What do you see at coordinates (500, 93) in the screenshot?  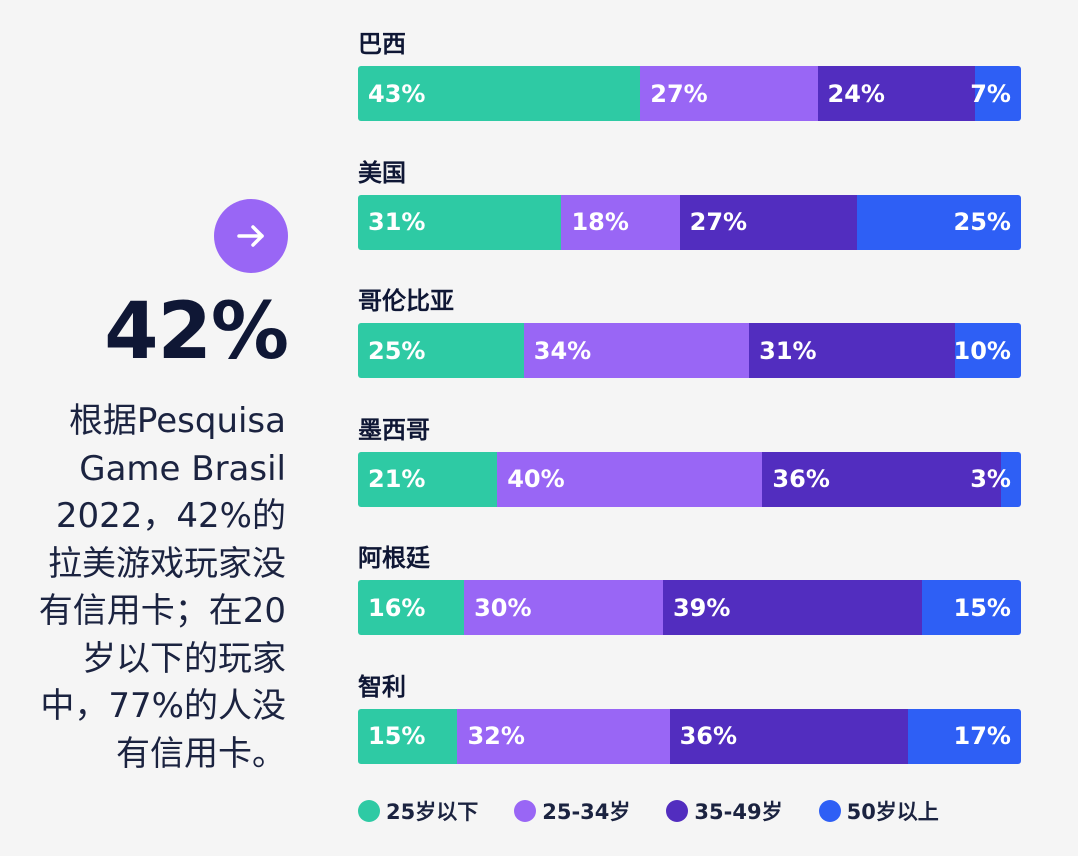 I see `bar-segment: 43%` at bounding box center [500, 93].